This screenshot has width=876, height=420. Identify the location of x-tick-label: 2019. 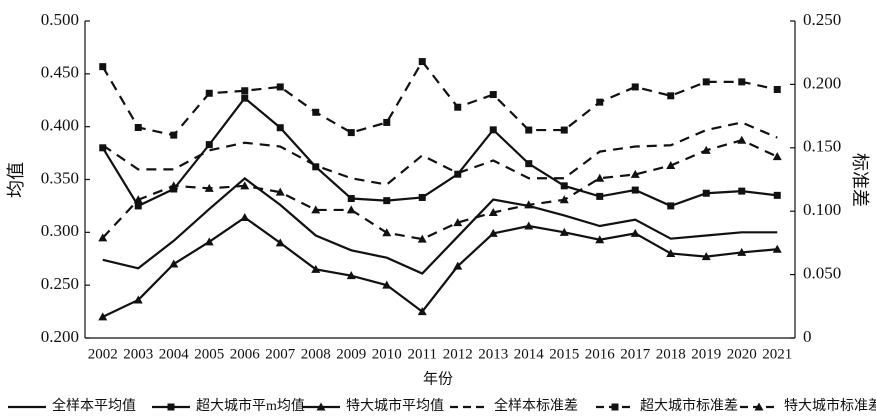
(706, 354).